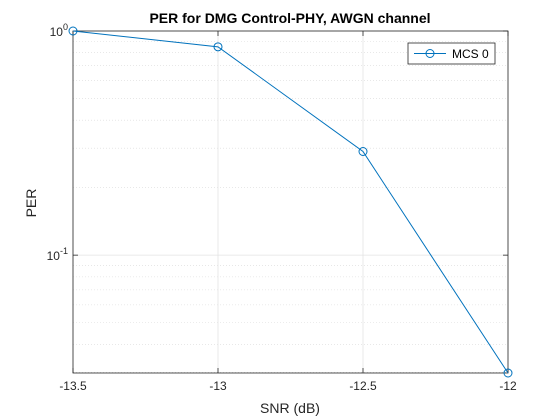 The height and width of the screenshot is (420, 560). What do you see at coordinates (218, 386) in the screenshot?
I see `x-tick-label: -13` at bounding box center [218, 386].